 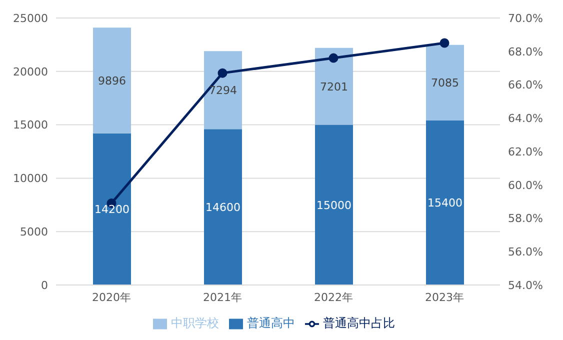 I want to click on x-tick-label: 2023年, so click(x=444, y=297).